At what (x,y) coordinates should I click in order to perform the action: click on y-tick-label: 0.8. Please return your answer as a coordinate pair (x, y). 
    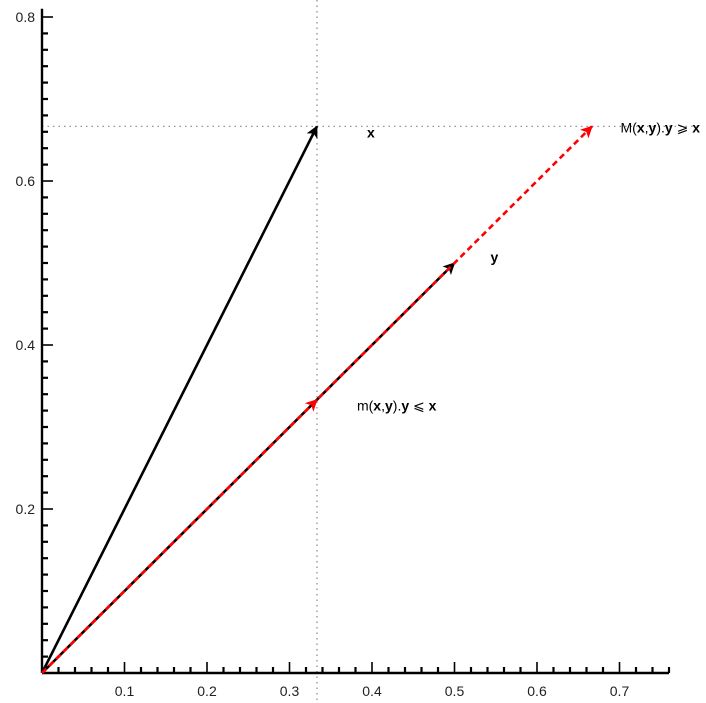
    Looking at the image, I should click on (26, 17).